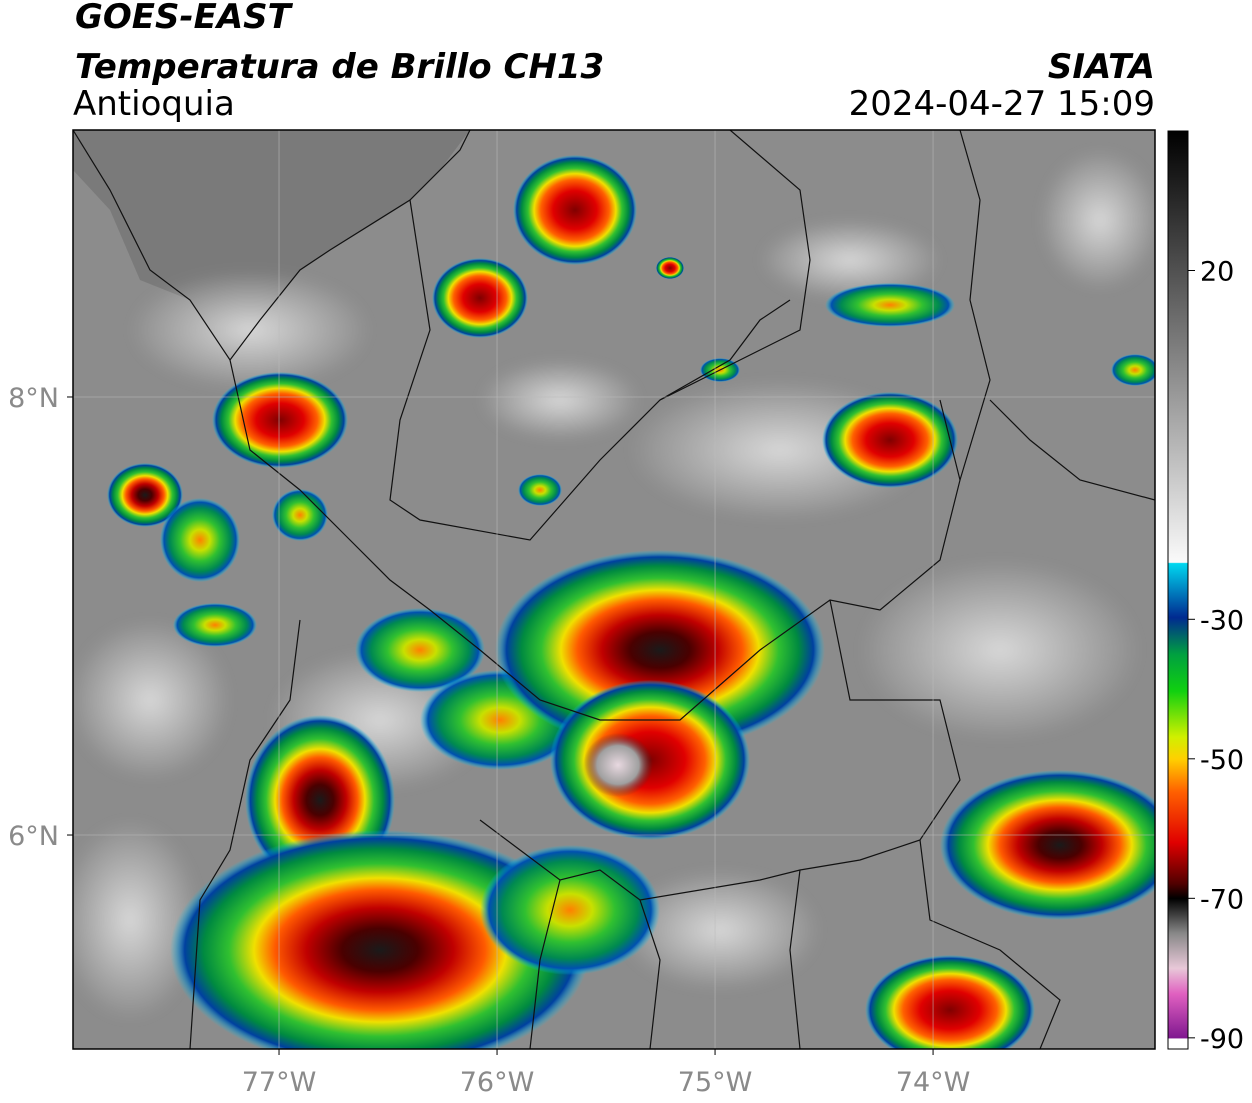 This screenshot has height=1103, width=1252. Describe the element at coordinates (33, 398) in the screenshot. I see `lat-tick-label: 8°N` at that location.